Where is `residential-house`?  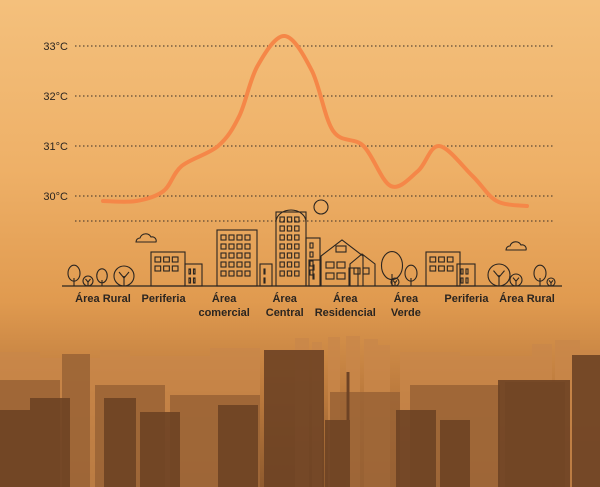 residential-house is located at coordinates (362, 270).